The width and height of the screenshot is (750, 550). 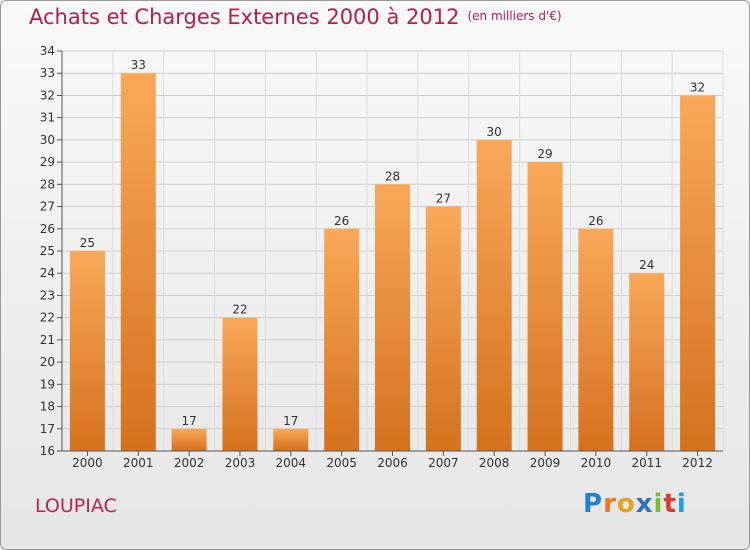 What do you see at coordinates (47, 251) in the screenshot?
I see `y-tick-label: 25` at bounding box center [47, 251].